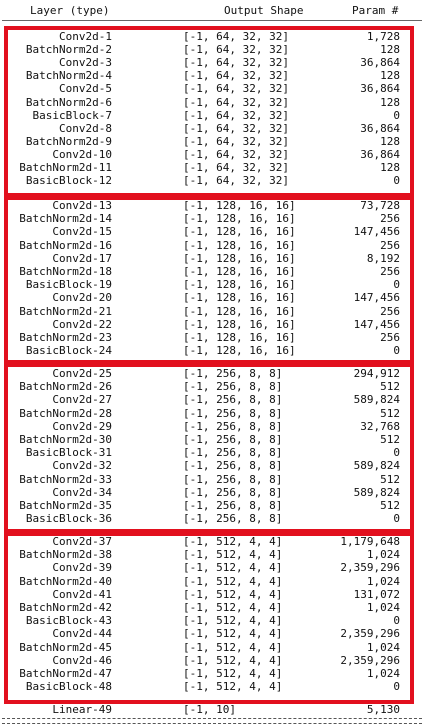  I want to click on layer-name: BatchNorm2d-9, so click(68, 141).